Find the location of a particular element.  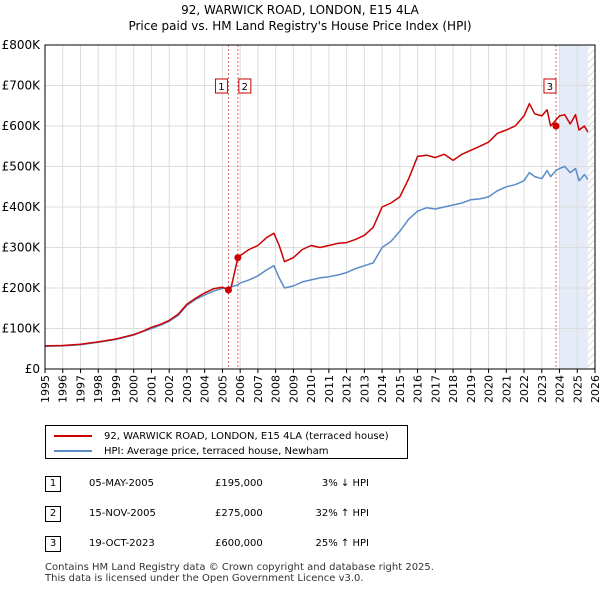

sale-label: 1 is located at coordinates (221, 87).